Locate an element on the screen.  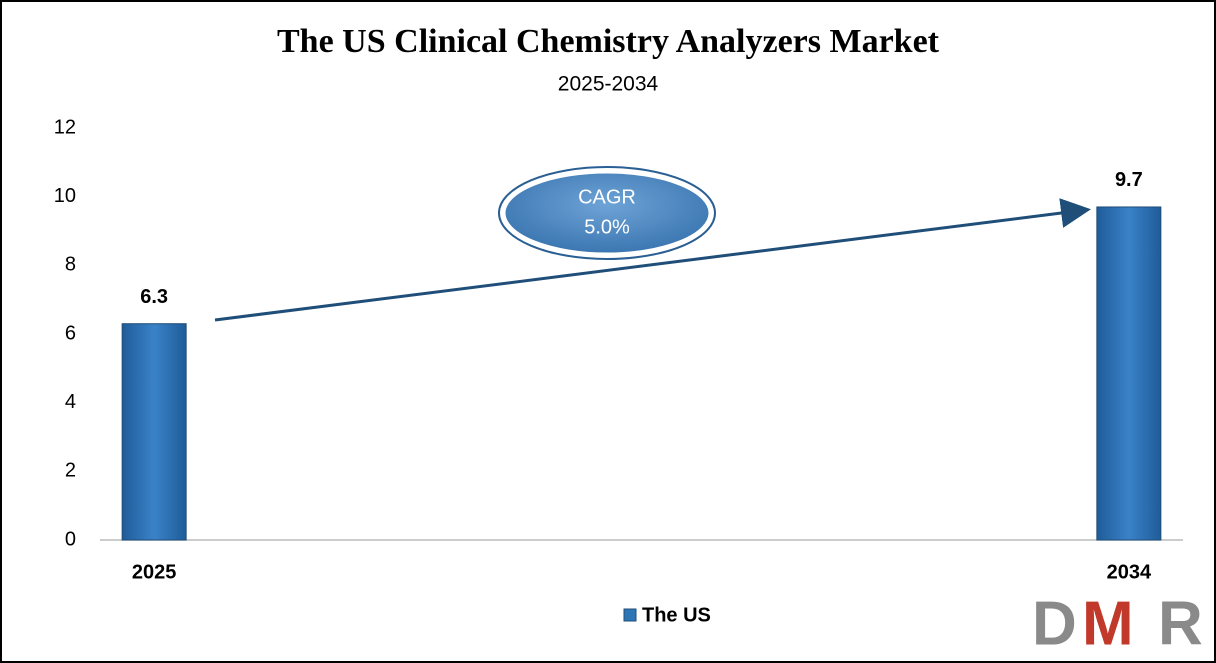
legend-swatch is located at coordinates (630, 615).